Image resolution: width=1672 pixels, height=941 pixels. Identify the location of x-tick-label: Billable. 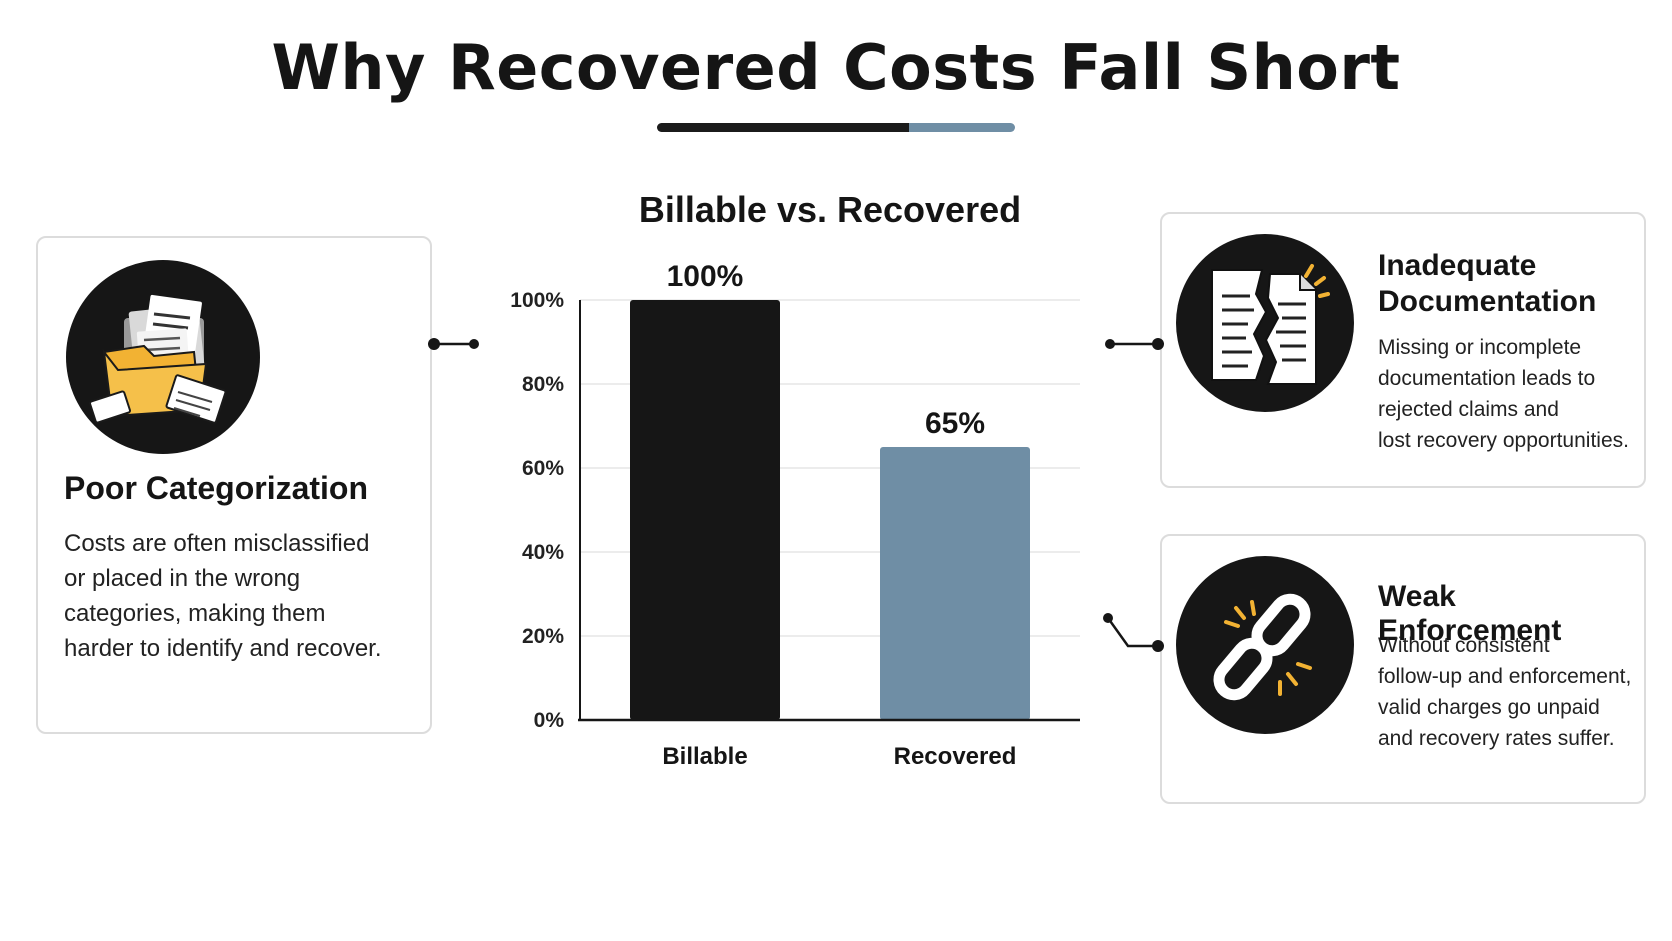
(704, 756).